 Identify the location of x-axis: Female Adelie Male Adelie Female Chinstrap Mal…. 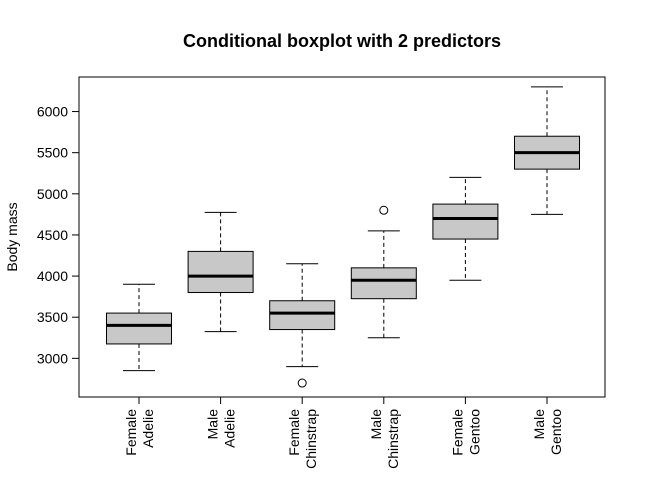
(343, 432).